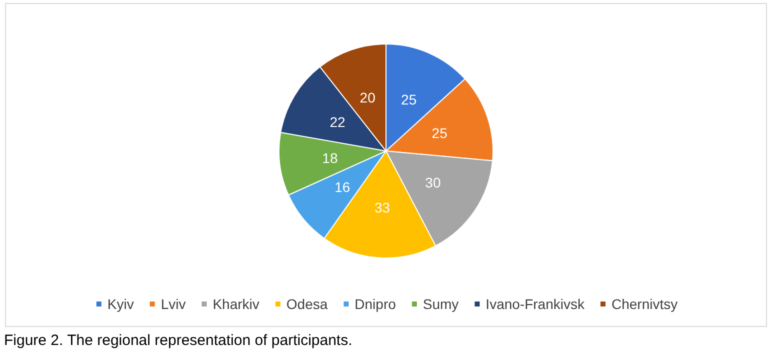  Describe the element at coordinates (382, 207) in the screenshot. I see `data-label: 33` at that location.